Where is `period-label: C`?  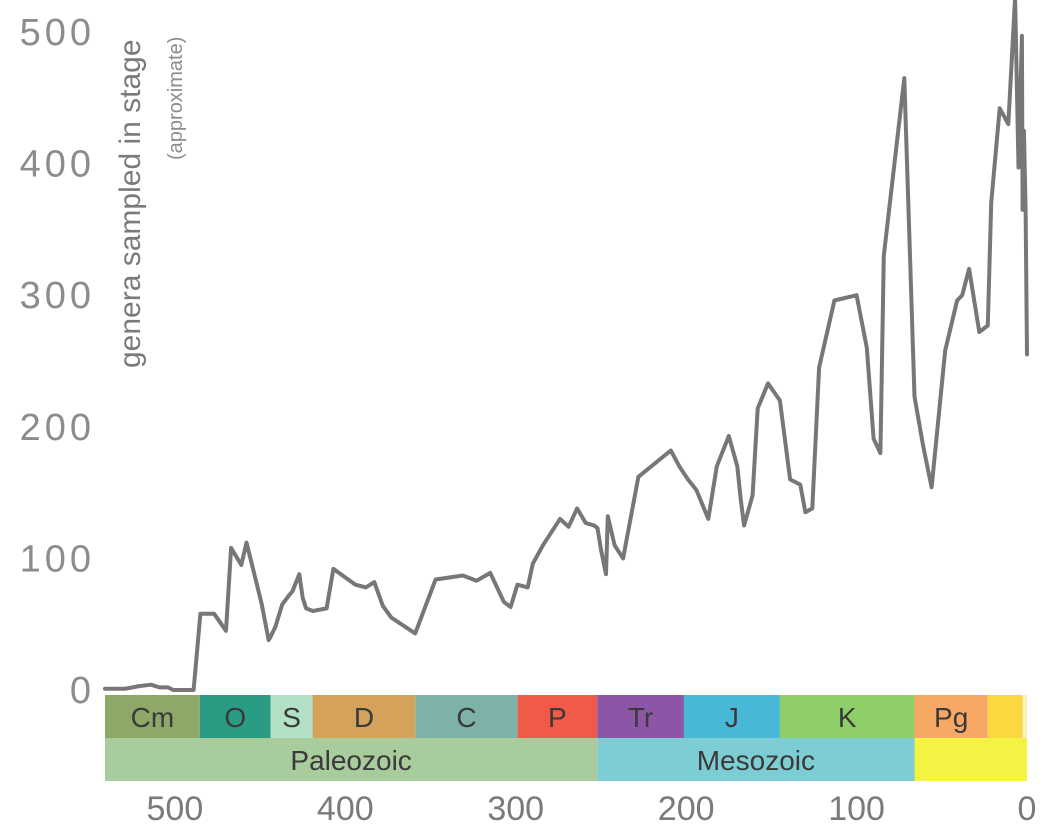 period-label: C is located at coordinates (466, 717).